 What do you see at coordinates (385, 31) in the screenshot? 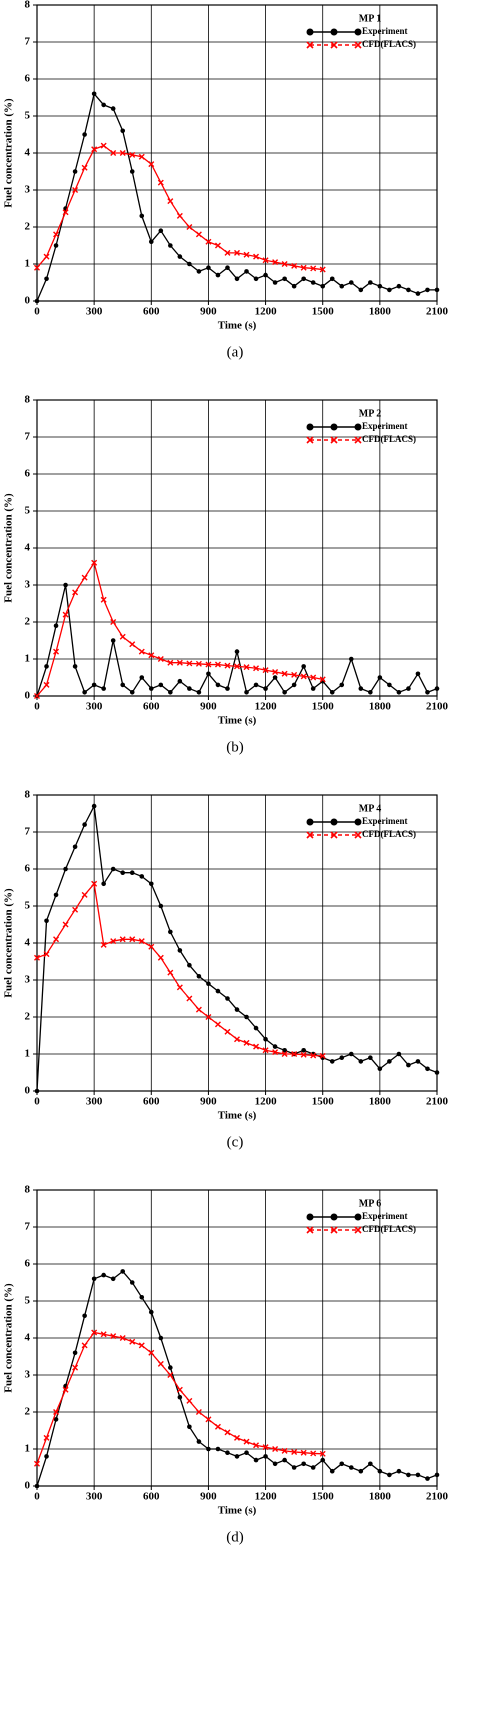
I see `legend-label: Experiment` at bounding box center [385, 31].